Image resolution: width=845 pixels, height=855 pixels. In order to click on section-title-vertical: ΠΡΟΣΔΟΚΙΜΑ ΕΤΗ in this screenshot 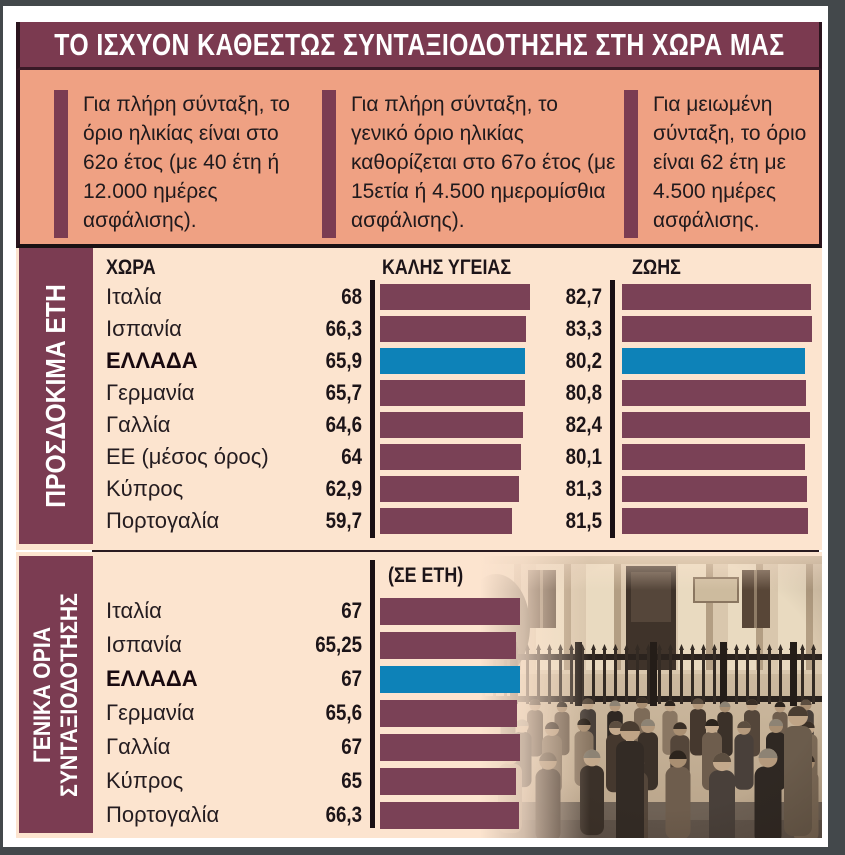, I will do `click(55, 396)`.